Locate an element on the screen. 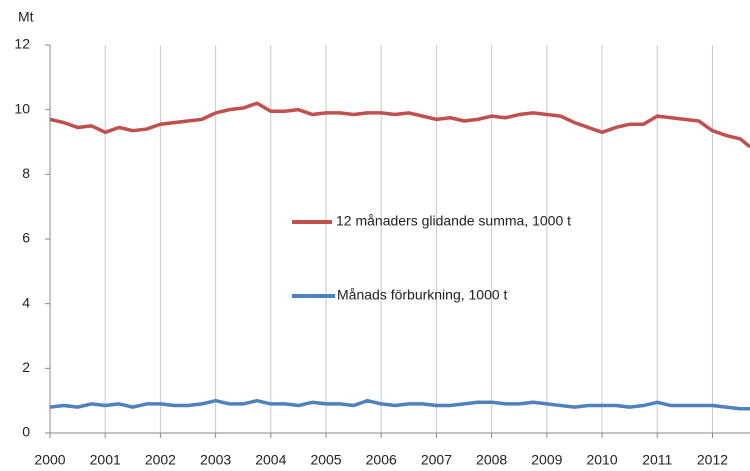  y-tick-label: 4 is located at coordinates (26, 302).